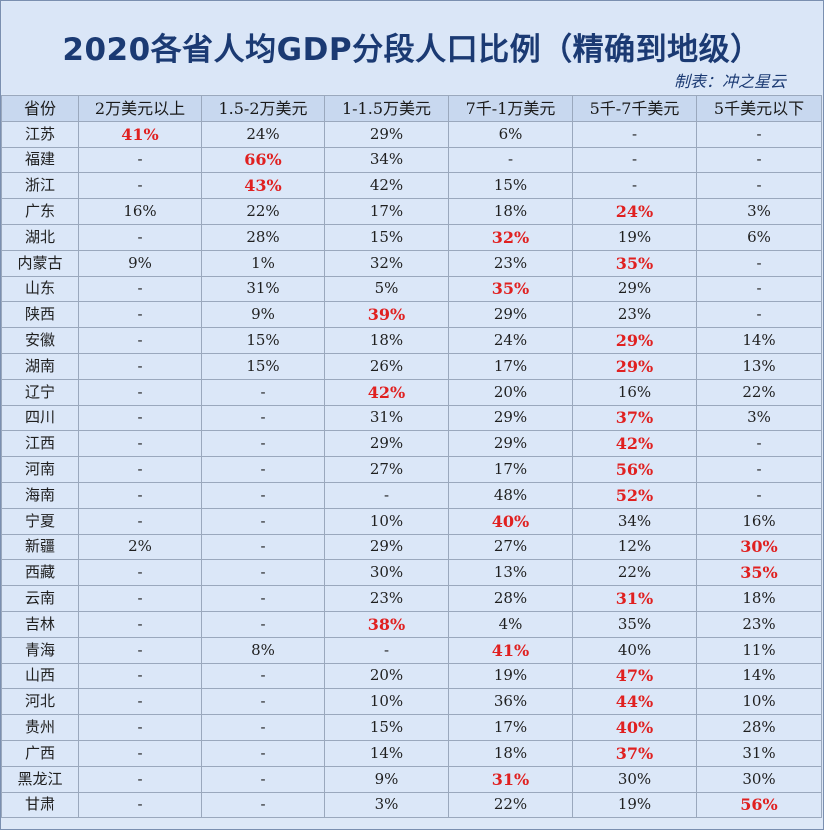 This screenshot has height=830, width=824. I want to click on cell-15k-20k: 1%, so click(263, 263).